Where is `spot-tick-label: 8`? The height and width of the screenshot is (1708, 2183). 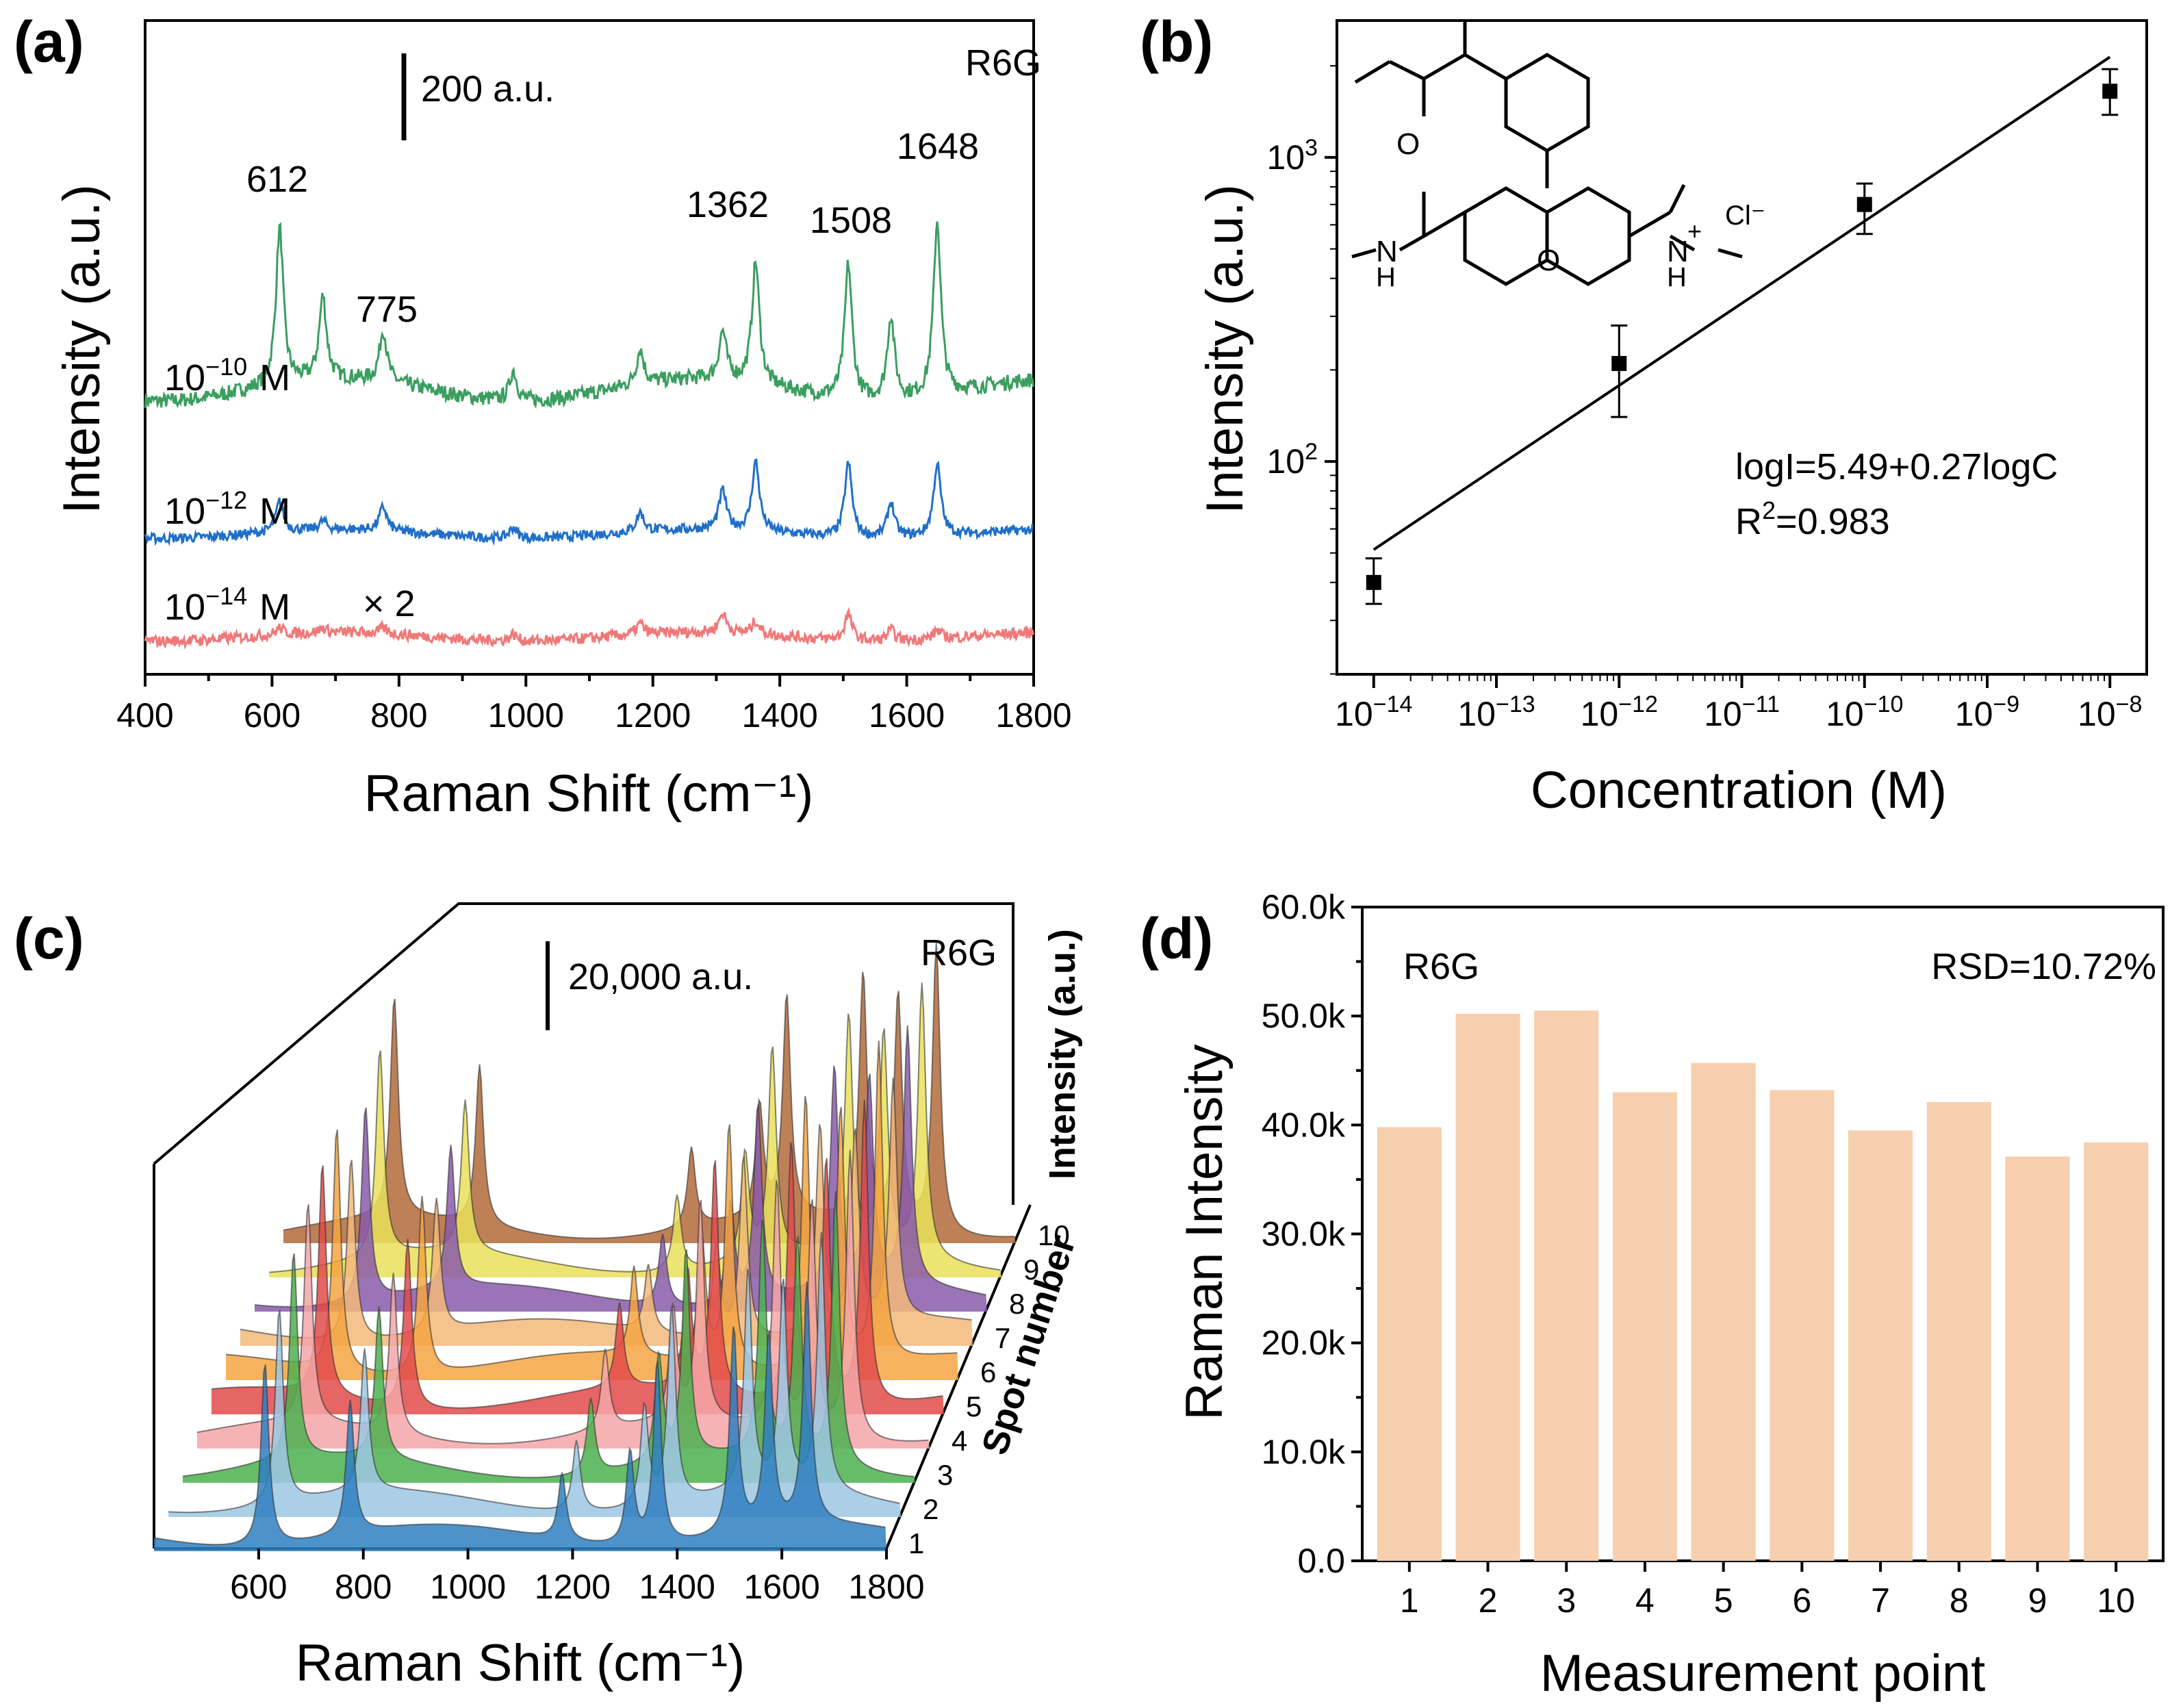 spot-tick-label: 8 is located at coordinates (1017, 1304).